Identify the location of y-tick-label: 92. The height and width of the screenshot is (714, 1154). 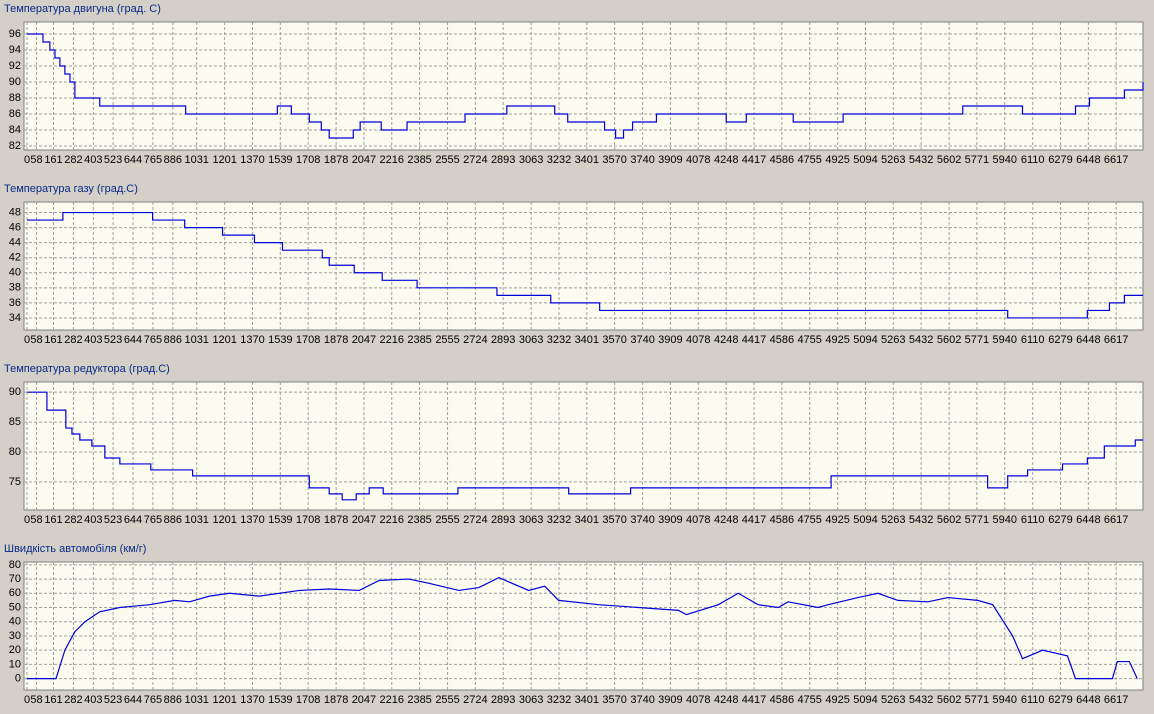
(15, 66).